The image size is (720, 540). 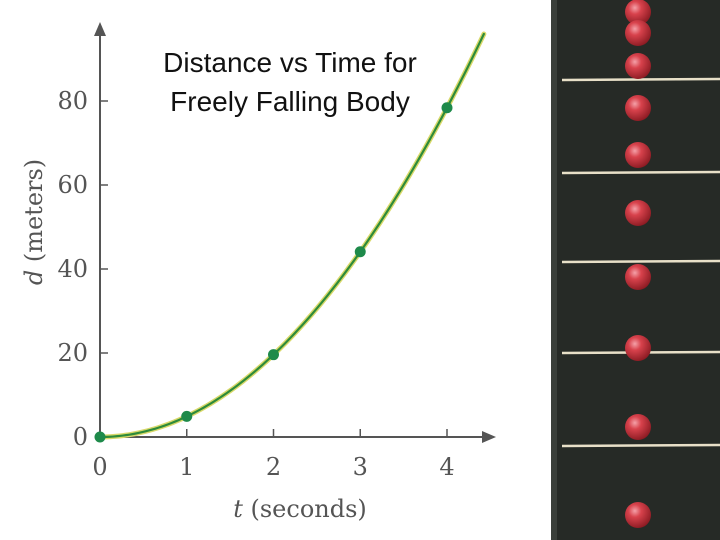 I want to click on chart-title-line-1: Distance vs Time for, so click(x=290, y=62).